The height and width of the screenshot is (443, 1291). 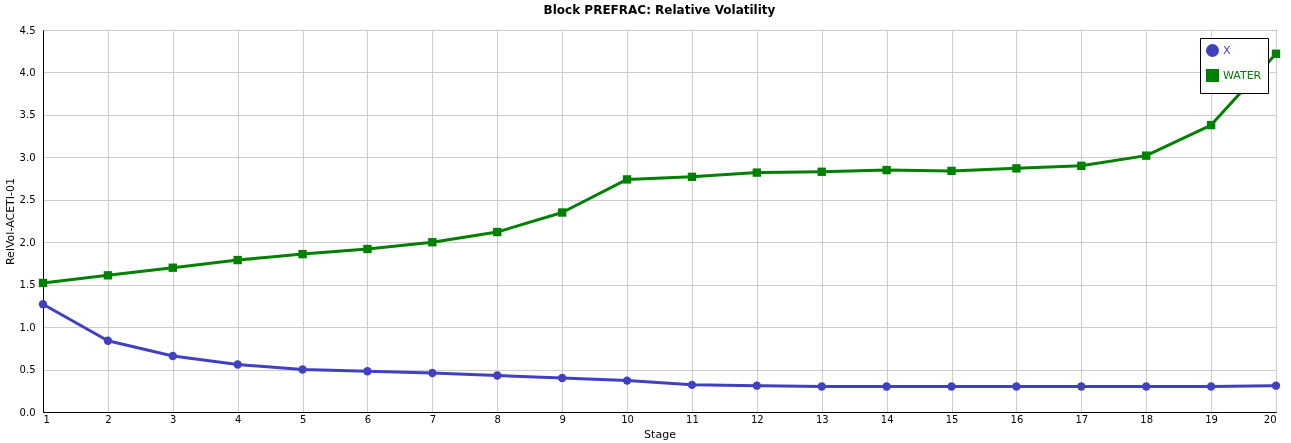 I want to click on x-tick-label: 2, so click(x=108, y=419).